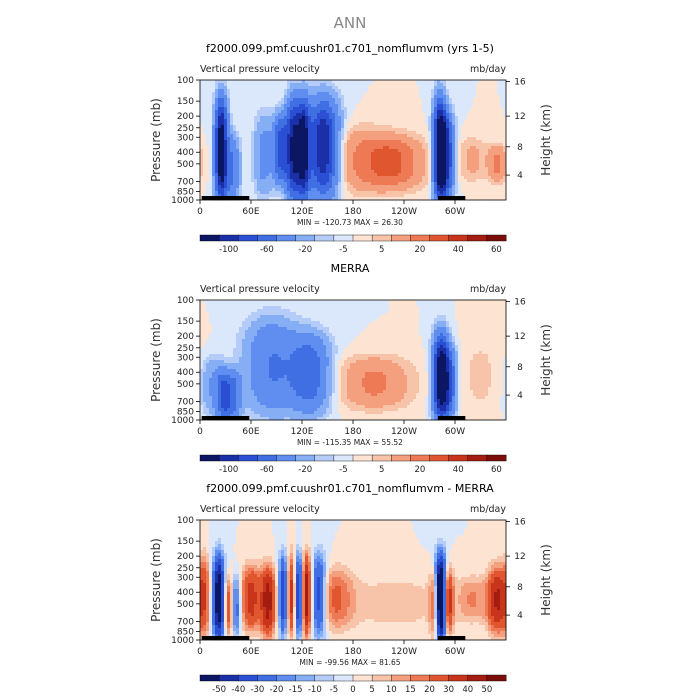 Image resolution: width=700 pixels, height=700 pixels. What do you see at coordinates (185, 129) in the screenshot?
I see `pressure-tick-label: 250` at bounding box center [185, 129].